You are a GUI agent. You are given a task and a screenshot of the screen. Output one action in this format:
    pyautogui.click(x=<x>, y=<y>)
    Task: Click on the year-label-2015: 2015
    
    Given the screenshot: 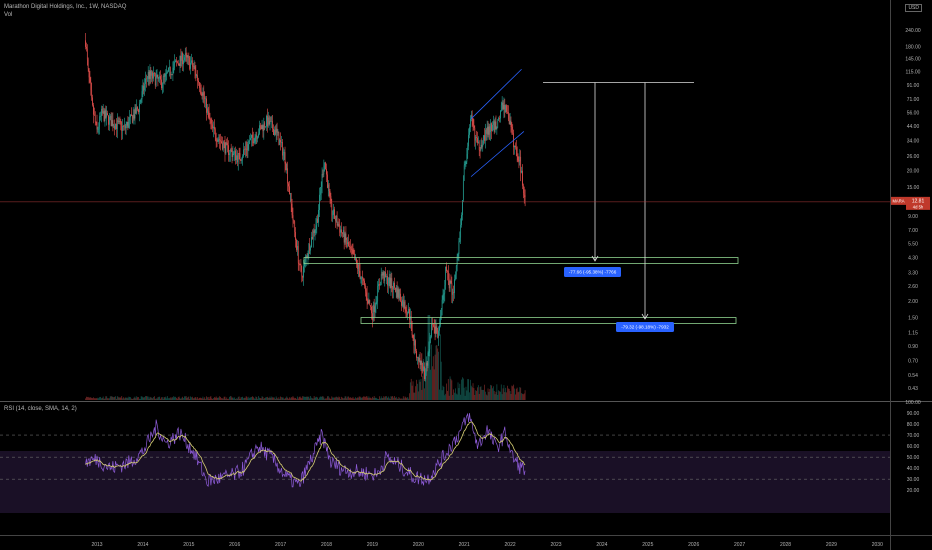 What is the action you would take?
    pyautogui.click(x=188, y=545)
    